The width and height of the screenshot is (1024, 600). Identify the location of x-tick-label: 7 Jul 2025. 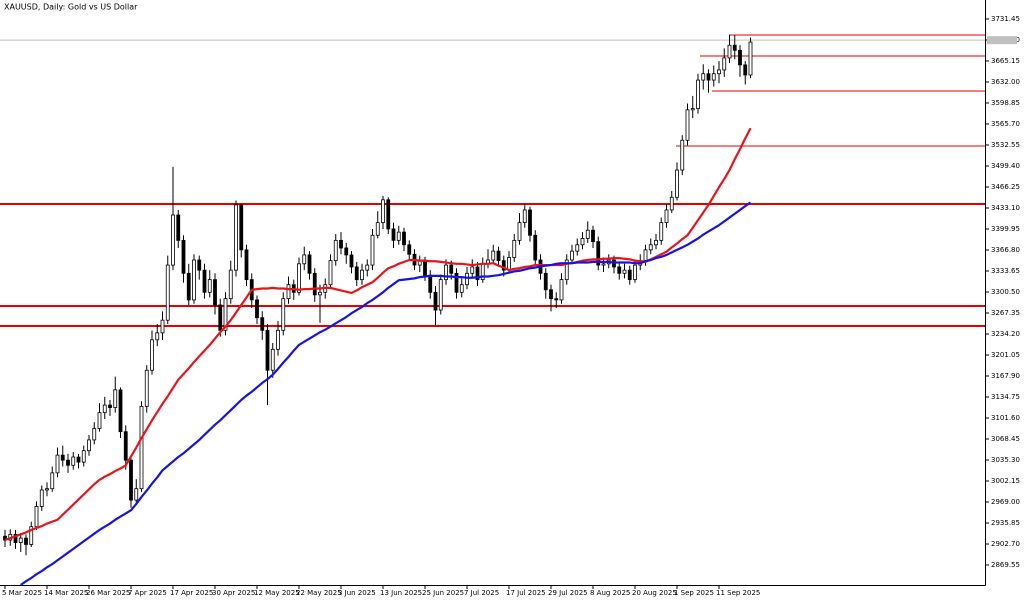
(481, 593).